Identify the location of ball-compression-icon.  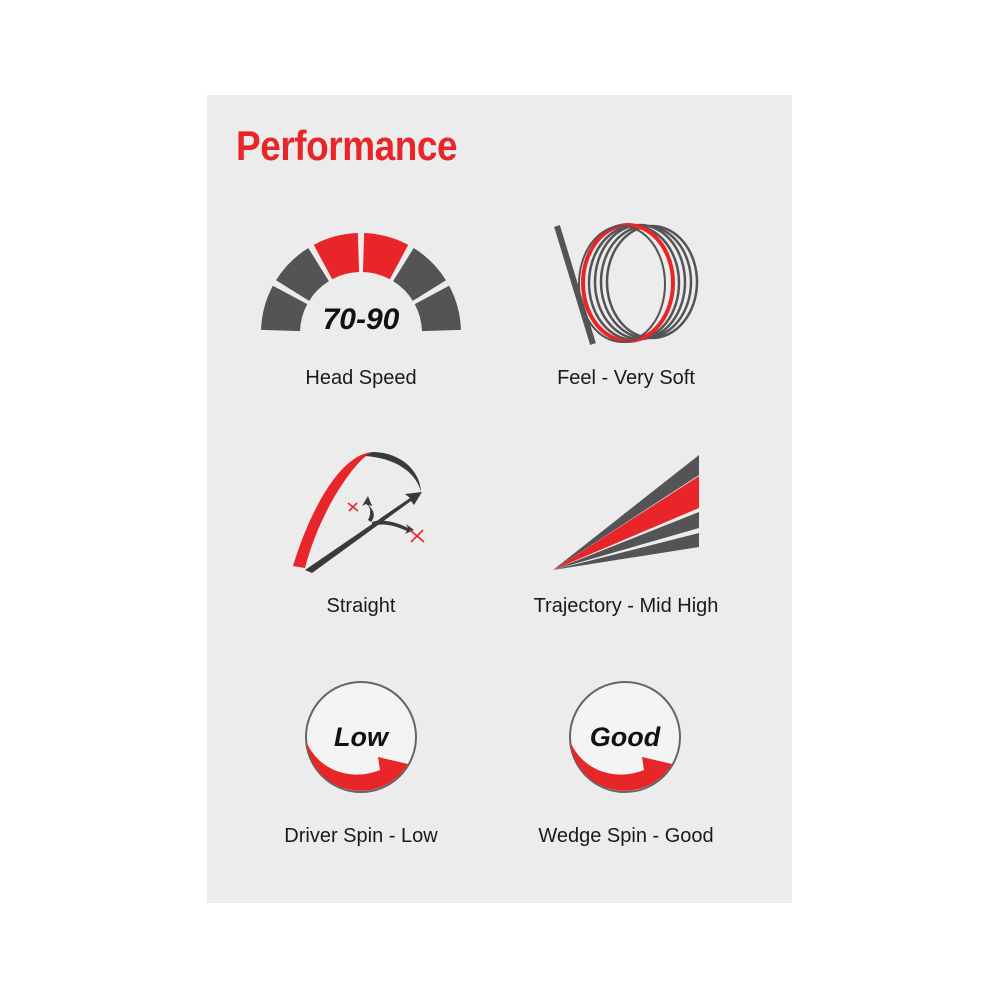
(626, 284).